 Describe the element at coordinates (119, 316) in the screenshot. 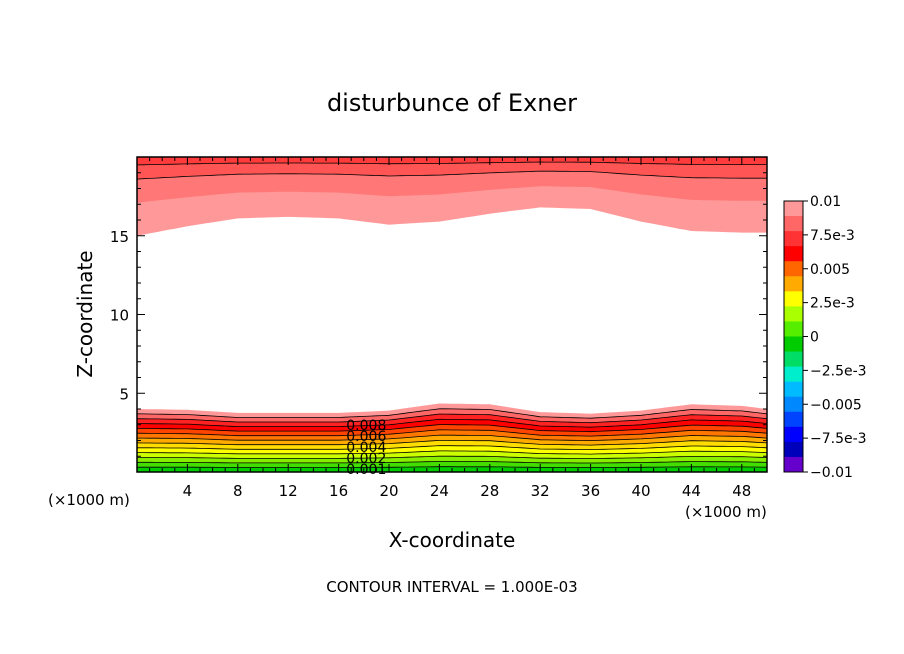

I see `y-tick-label: 10` at that location.